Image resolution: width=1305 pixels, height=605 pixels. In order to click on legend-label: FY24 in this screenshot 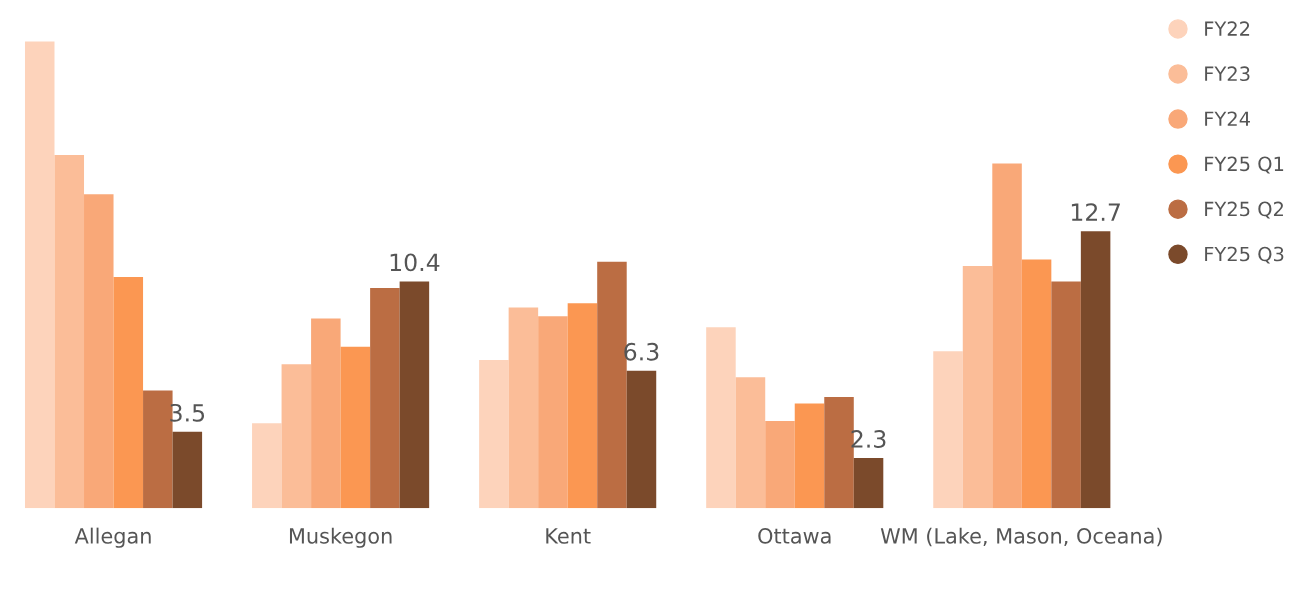, I will do `click(1227, 118)`.